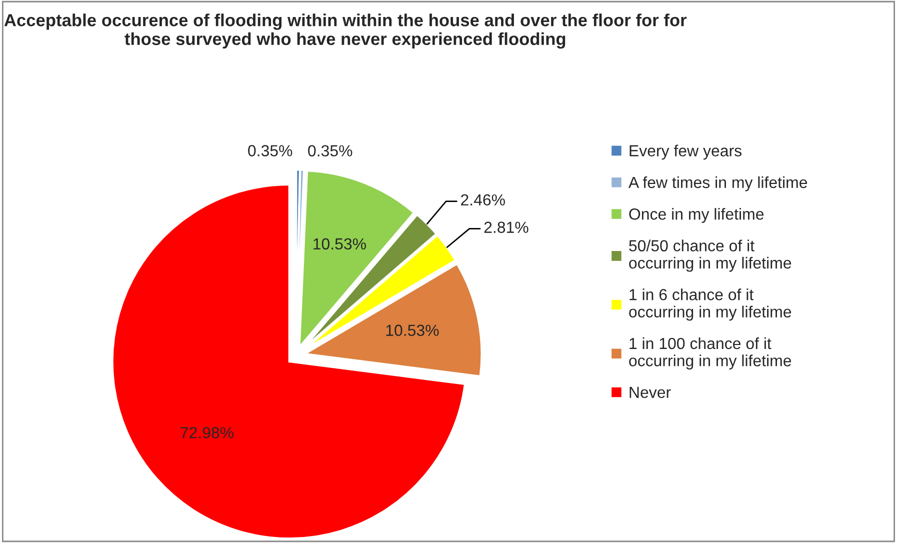 This screenshot has height=543, width=897. Describe the element at coordinates (710, 353) in the screenshot. I see `legend-label: 1 in 100 chance of it occurring in my lifetime` at that location.